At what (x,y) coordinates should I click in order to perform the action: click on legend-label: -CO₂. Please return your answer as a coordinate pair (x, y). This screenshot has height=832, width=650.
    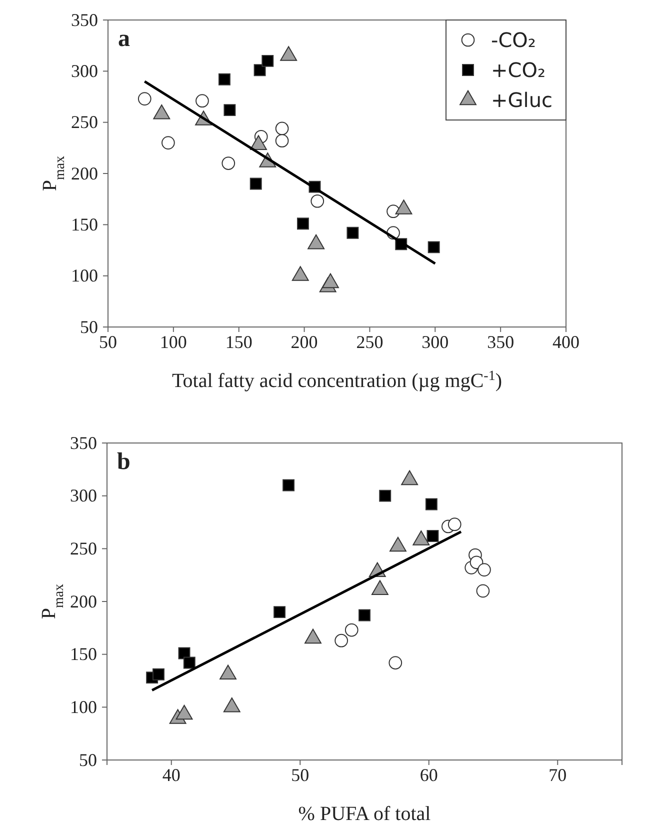
    Looking at the image, I should click on (513, 40).